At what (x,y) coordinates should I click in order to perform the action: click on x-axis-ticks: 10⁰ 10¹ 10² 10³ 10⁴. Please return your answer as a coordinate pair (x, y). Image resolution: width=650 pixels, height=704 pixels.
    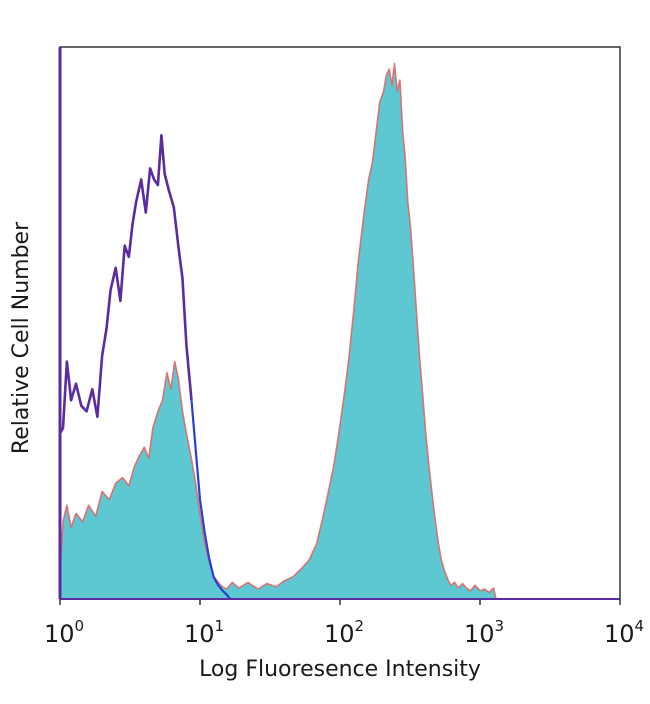
    Looking at the image, I should click on (344, 623).